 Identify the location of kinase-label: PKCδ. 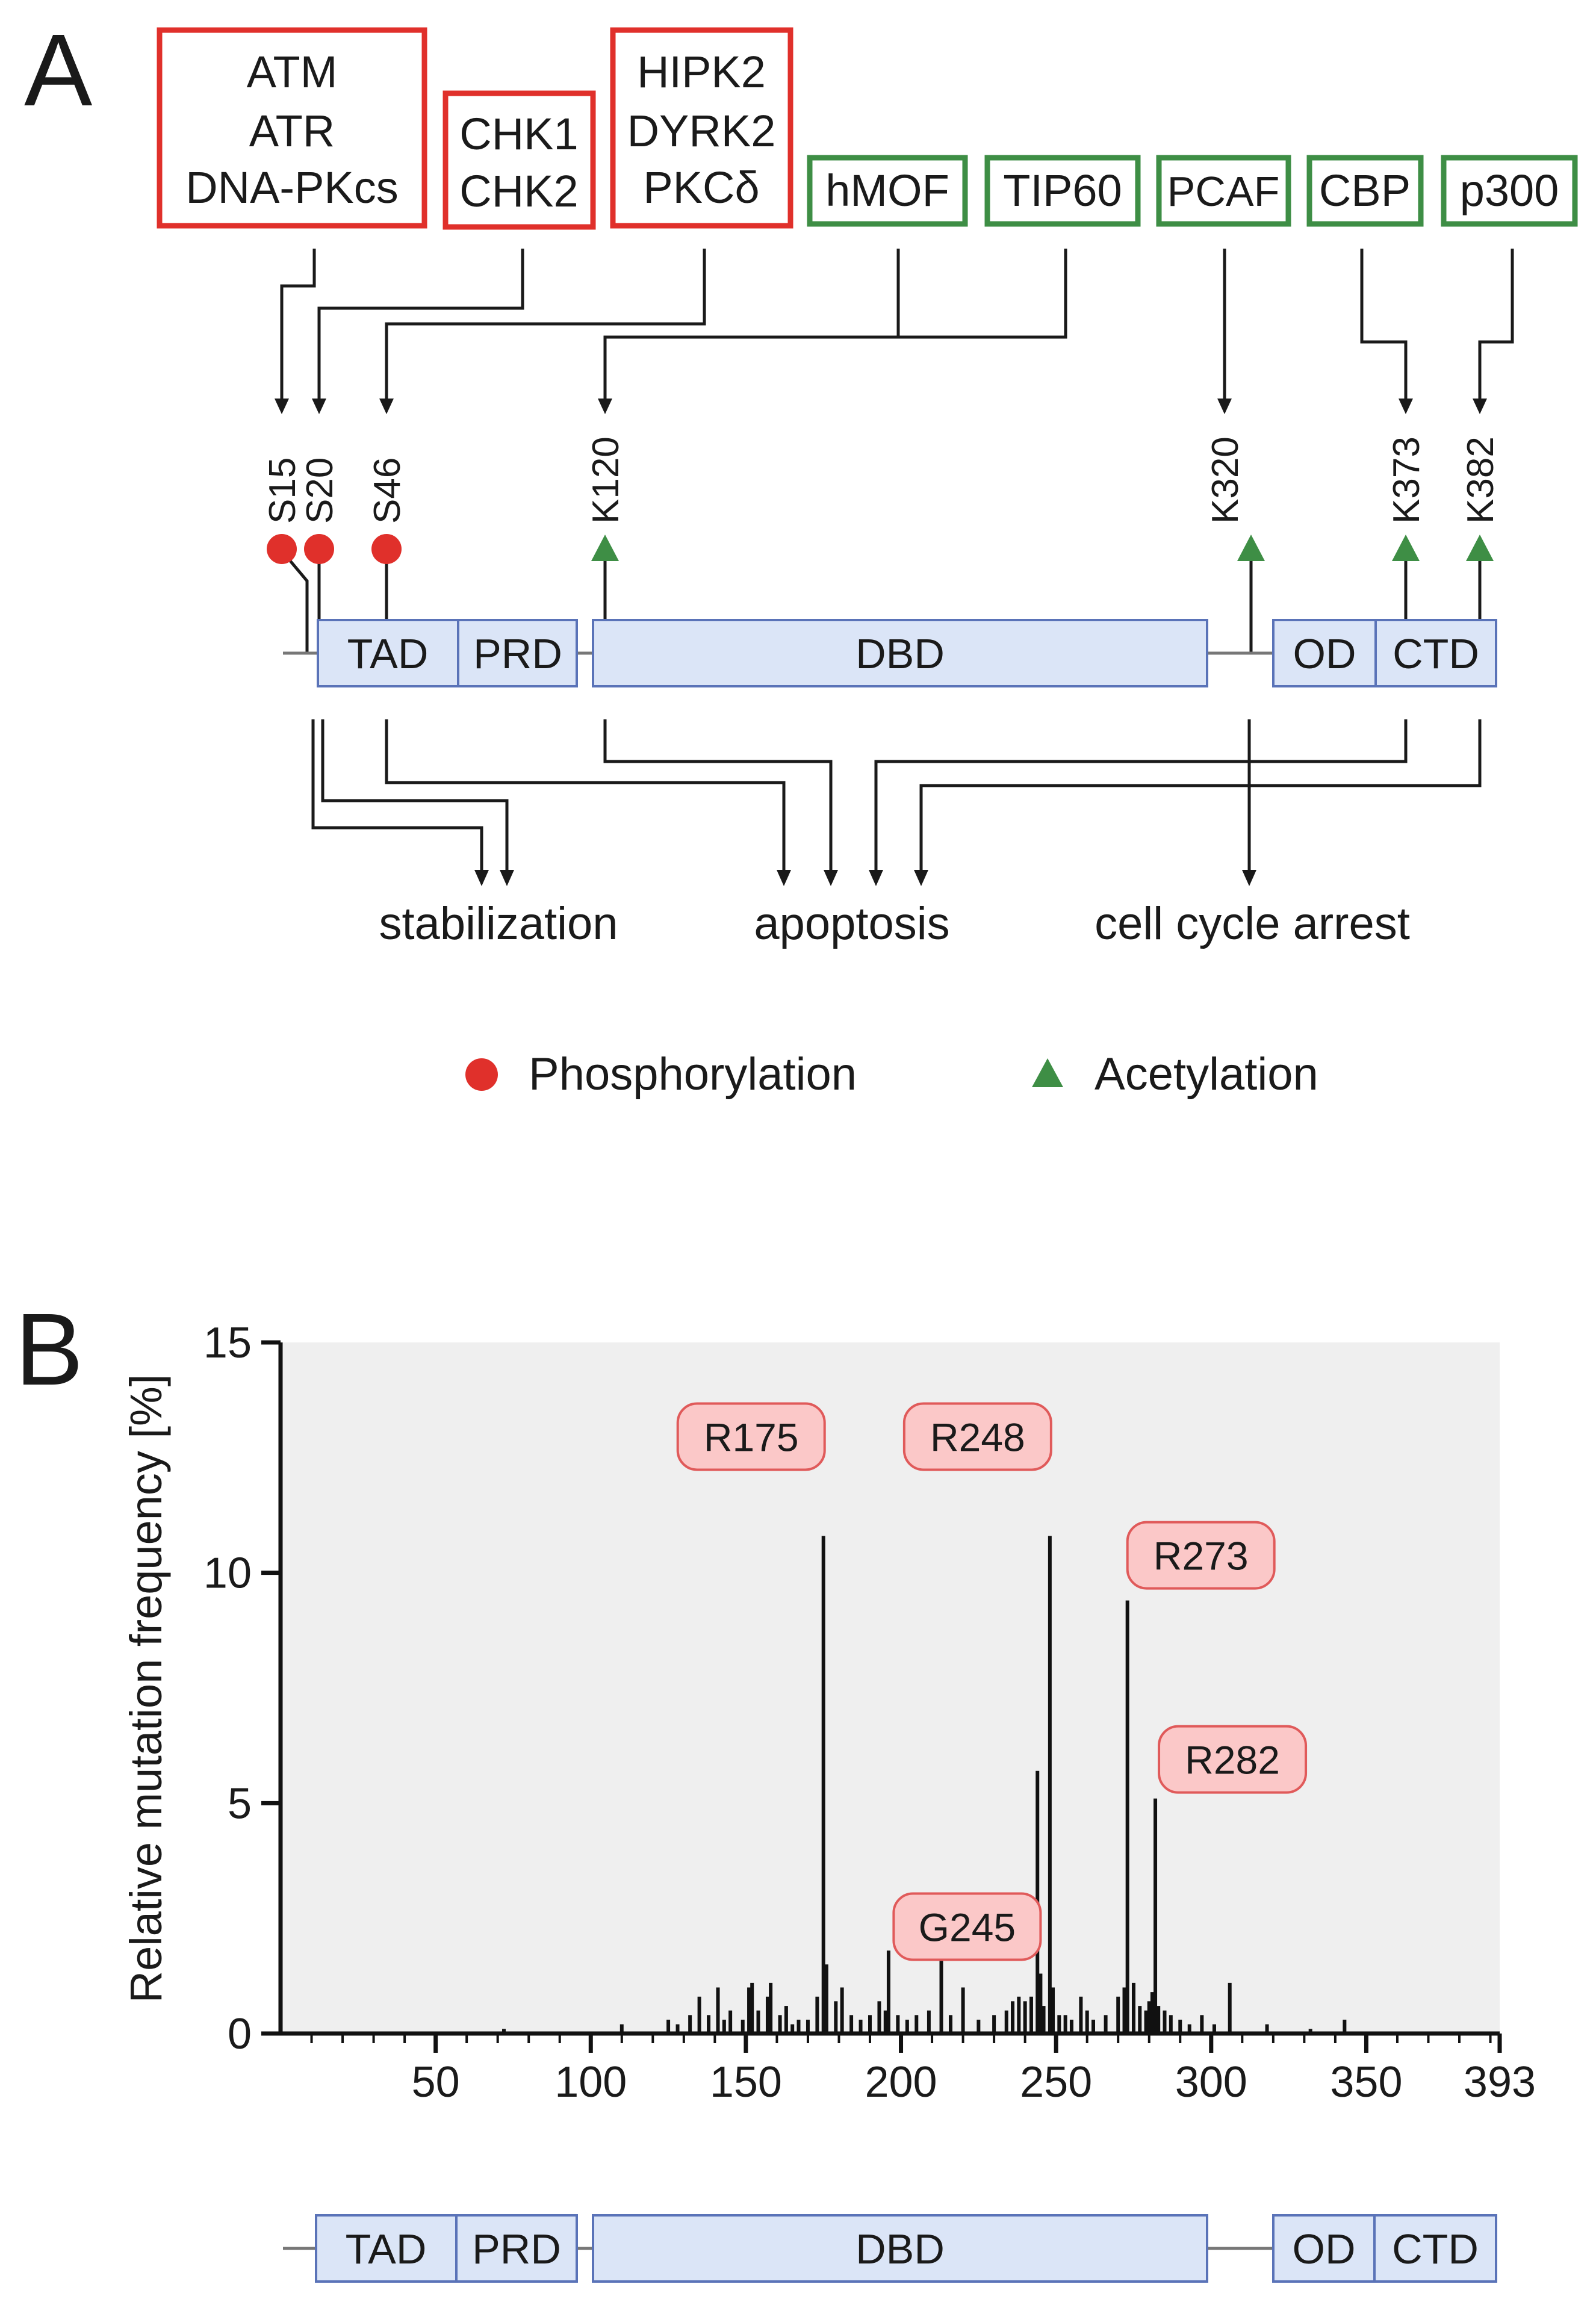
(701, 188).